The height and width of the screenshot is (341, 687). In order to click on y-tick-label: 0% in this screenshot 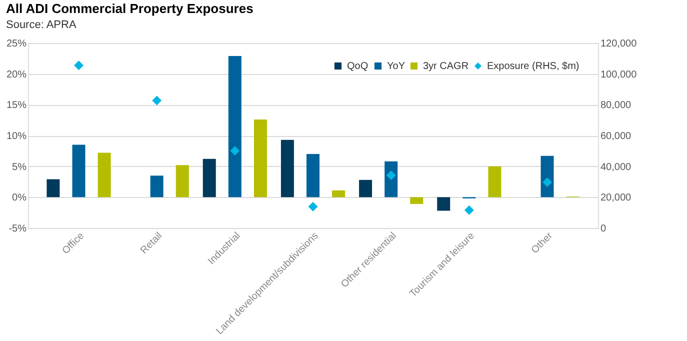, I will do `click(19, 198)`.